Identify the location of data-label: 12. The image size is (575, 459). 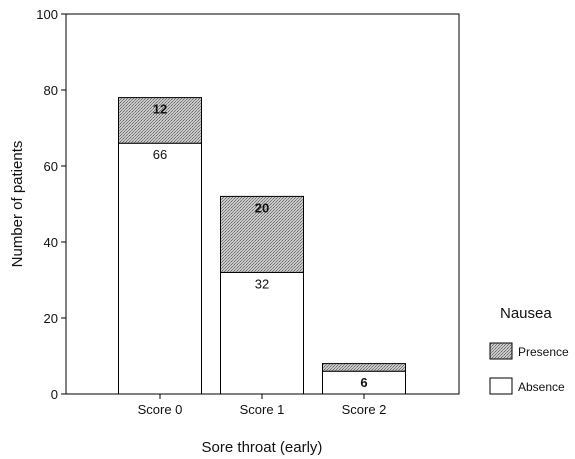
(160, 109).